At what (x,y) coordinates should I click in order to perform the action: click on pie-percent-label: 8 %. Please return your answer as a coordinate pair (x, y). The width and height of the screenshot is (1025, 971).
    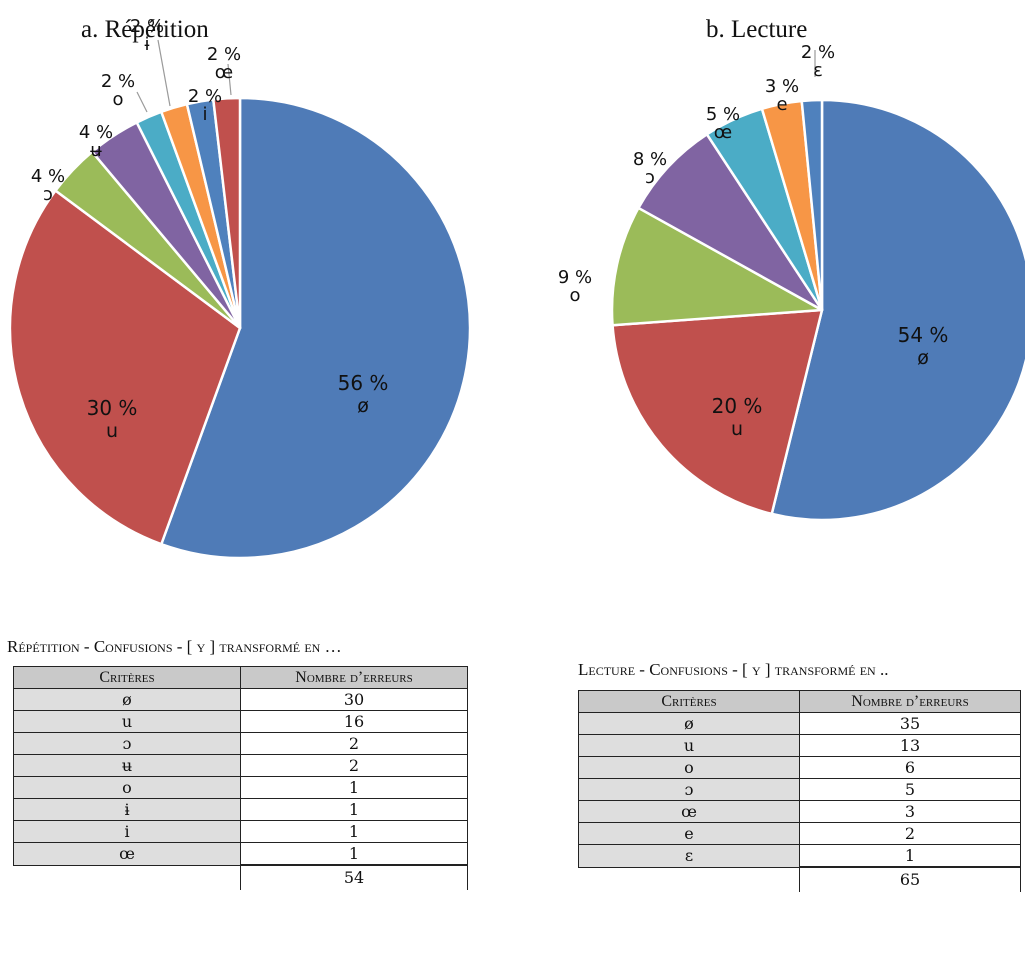
    Looking at the image, I should click on (650, 159).